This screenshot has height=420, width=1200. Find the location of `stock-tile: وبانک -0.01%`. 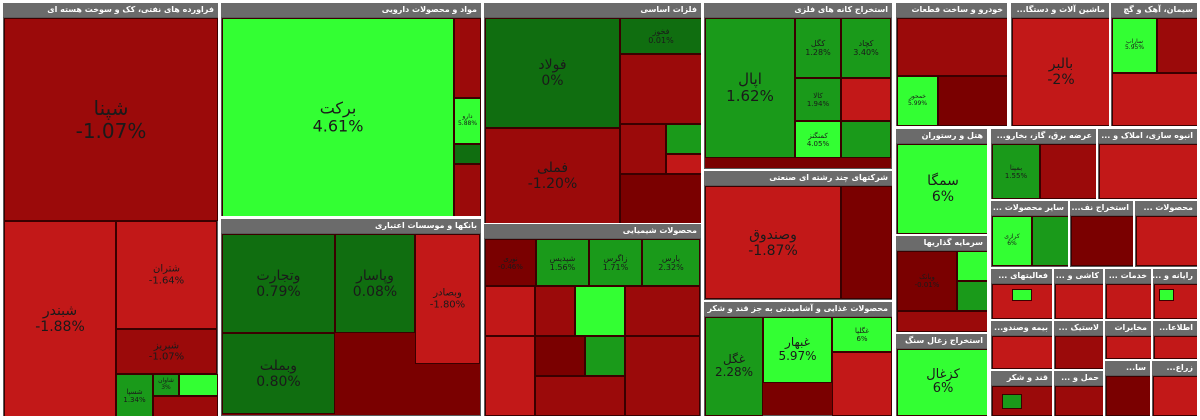

stock-tile: وبانک -0.01% is located at coordinates (927, 281).